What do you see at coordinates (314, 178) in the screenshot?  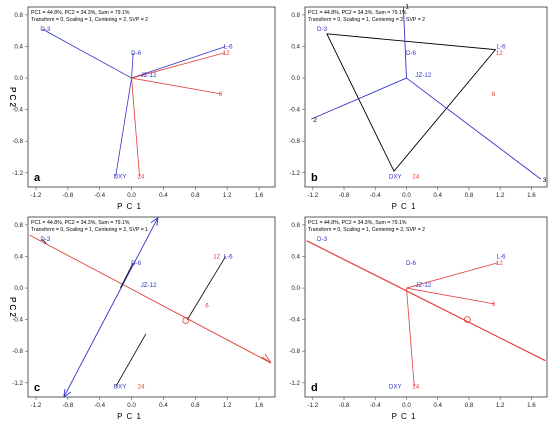 I see `panel-label: b` at bounding box center [314, 178].